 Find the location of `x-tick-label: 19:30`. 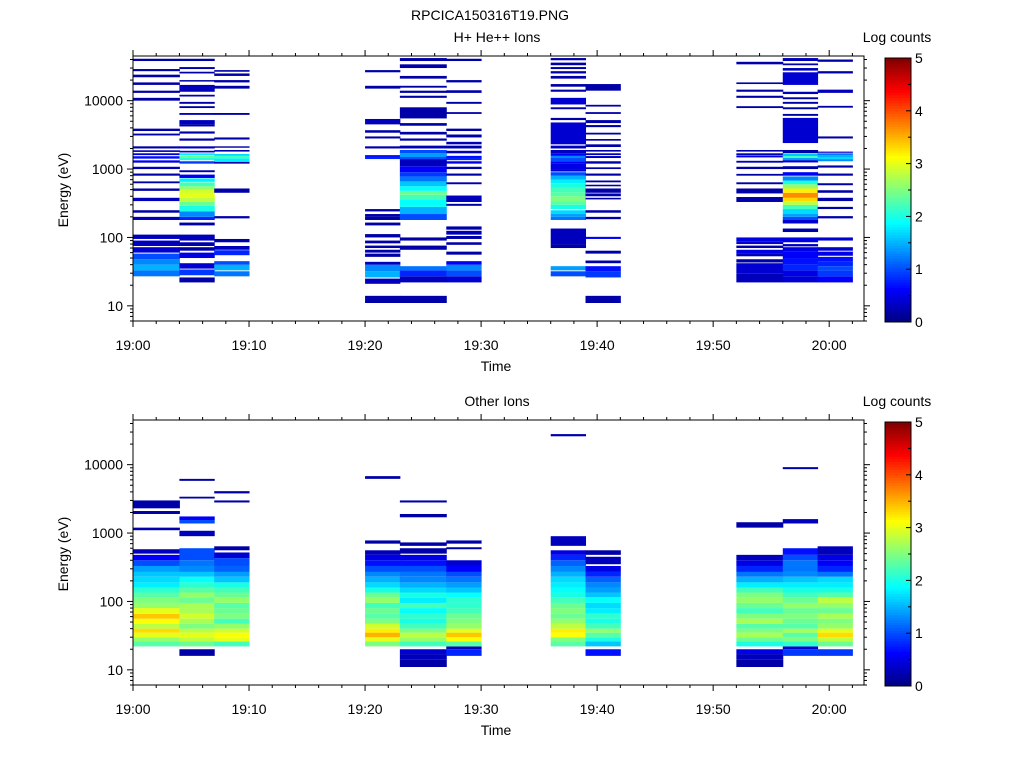

x-tick-label: 19:30 is located at coordinates (481, 709).